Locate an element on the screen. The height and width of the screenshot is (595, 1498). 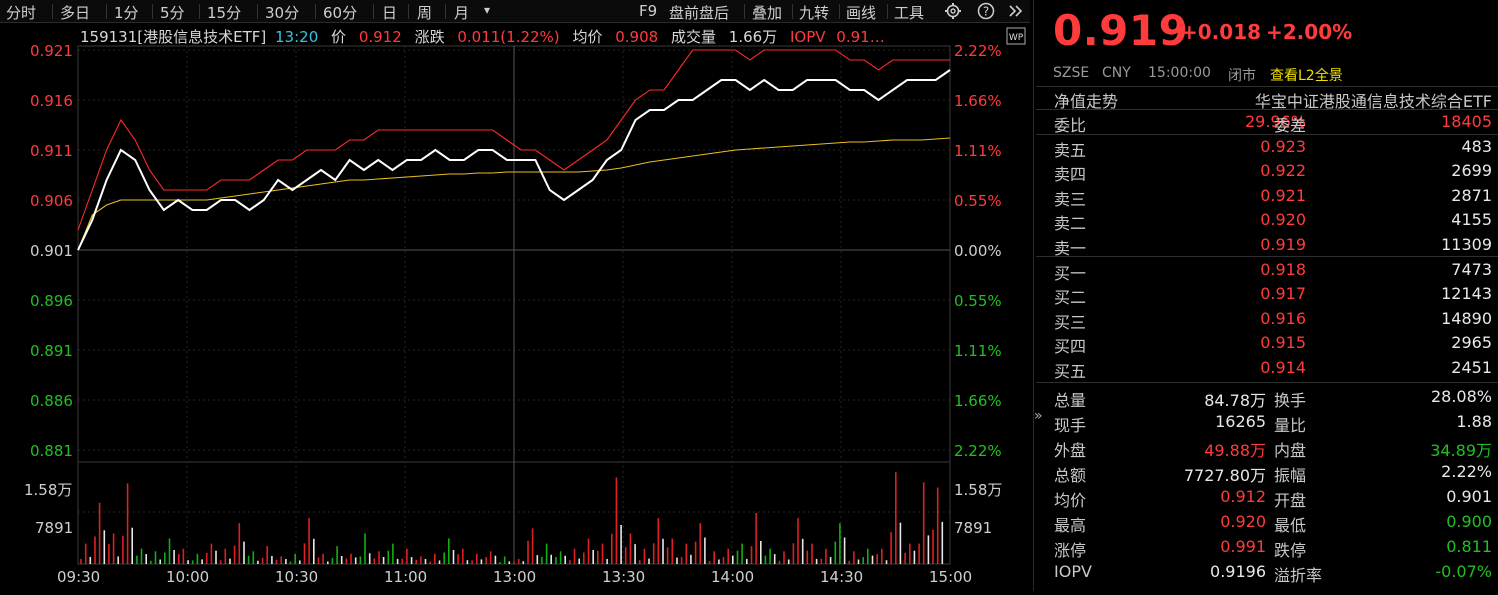
bid-price: 0.917 is located at coordinates (1283, 294).